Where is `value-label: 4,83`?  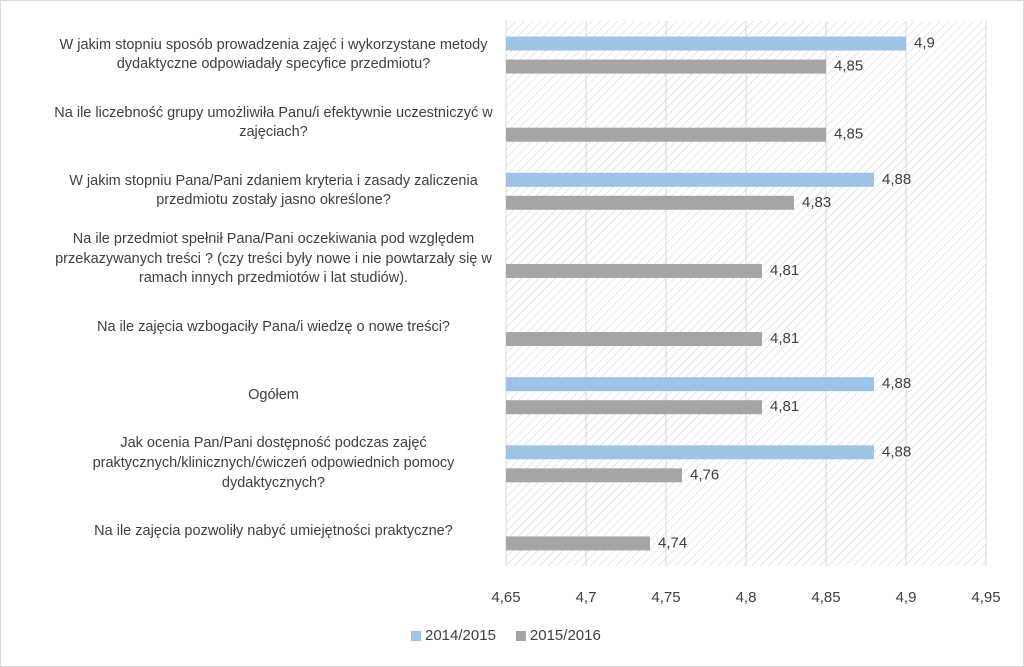 value-label: 4,83 is located at coordinates (816, 202).